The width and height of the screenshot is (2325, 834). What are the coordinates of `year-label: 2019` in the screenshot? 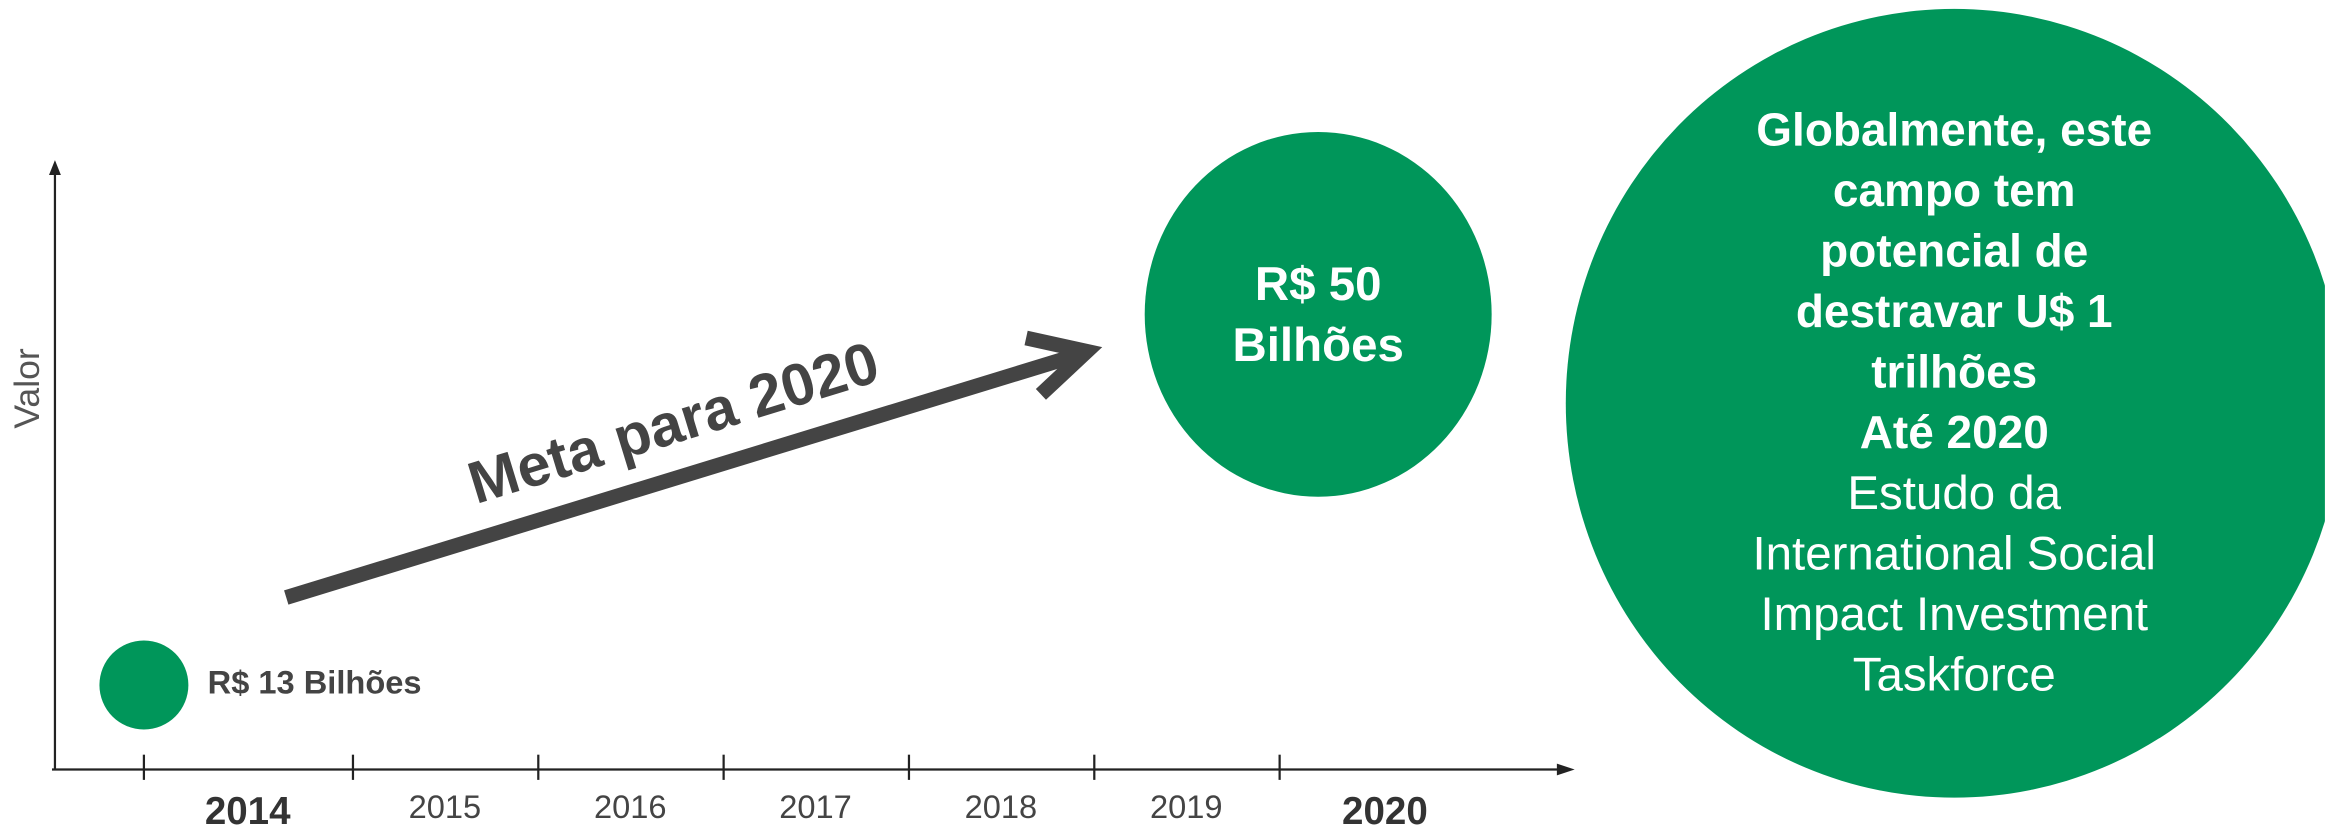 It's located at (1186, 806).